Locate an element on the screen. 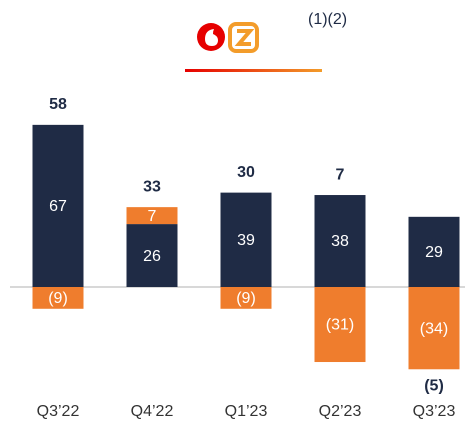 This screenshot has height=429, width=469. x-tick-label: Q3’23 is located at coordinates (434, 411).